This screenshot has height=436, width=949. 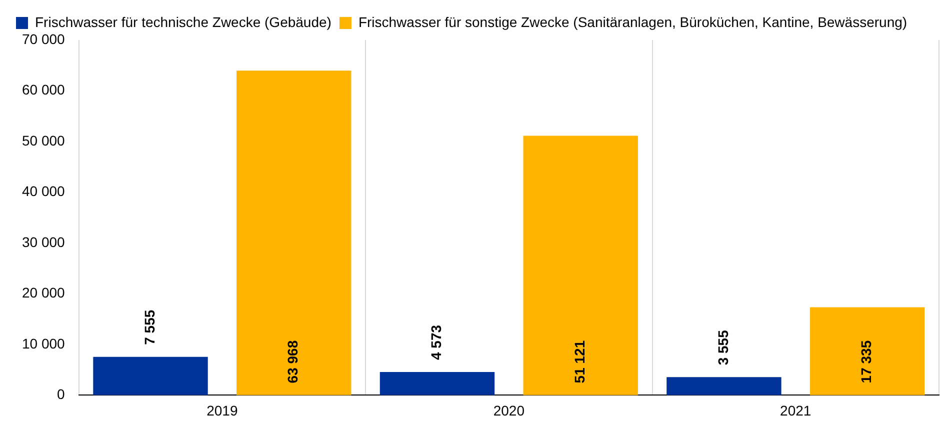 I want to click on data-label: 51 121, so click(x=579, y=362).